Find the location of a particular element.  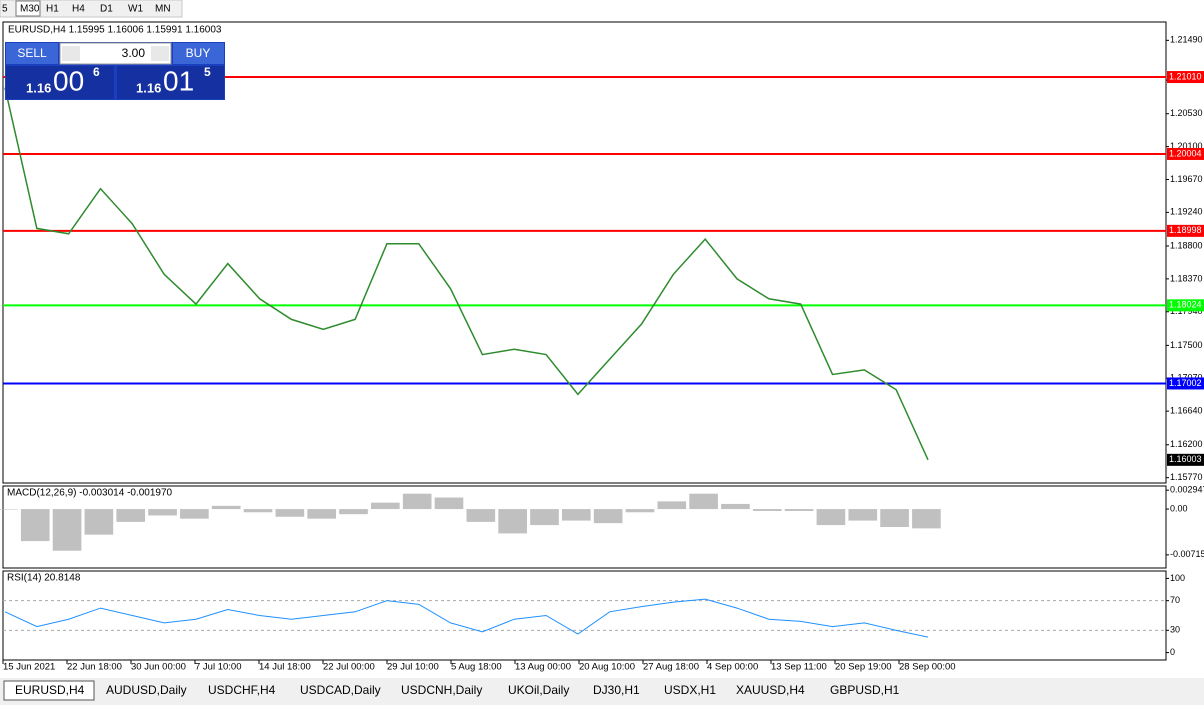

tab-label: GBPUSD,H1 is located at coordinates (865, 690).